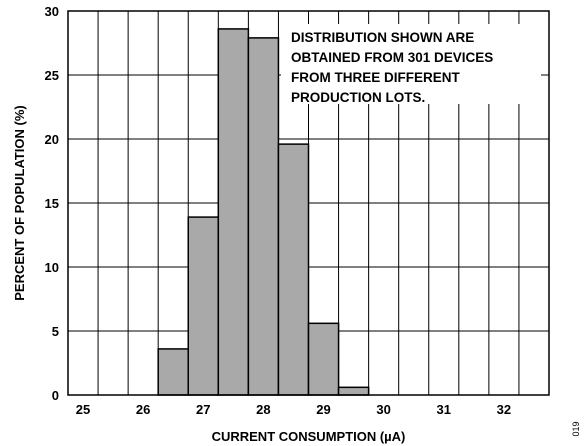 Image resolution: width=587 pixels, height=446 pixels. What do you see at coordinates (375, 77) in the screenshot?
I see `annotation-line: FROM THREE DIFFERENT` at bounding box center [375, 77].